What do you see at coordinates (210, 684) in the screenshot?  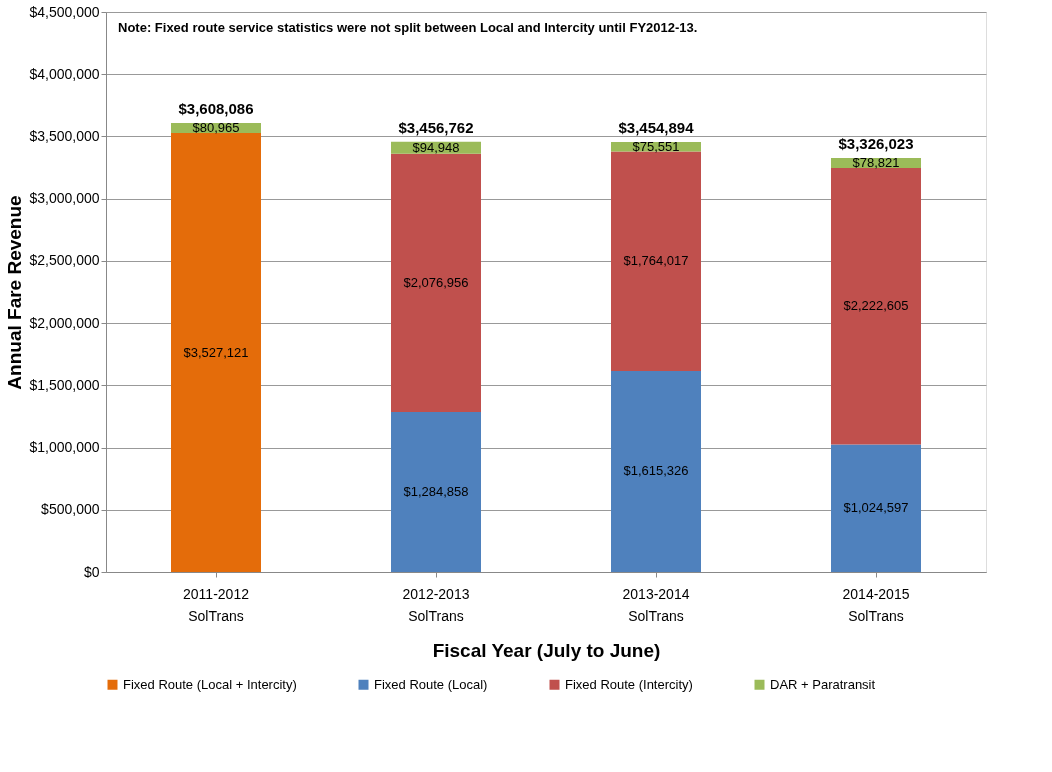 I see `legend-label: Fixed Route (Local + Intercity)` at bounding box center [210, 684].